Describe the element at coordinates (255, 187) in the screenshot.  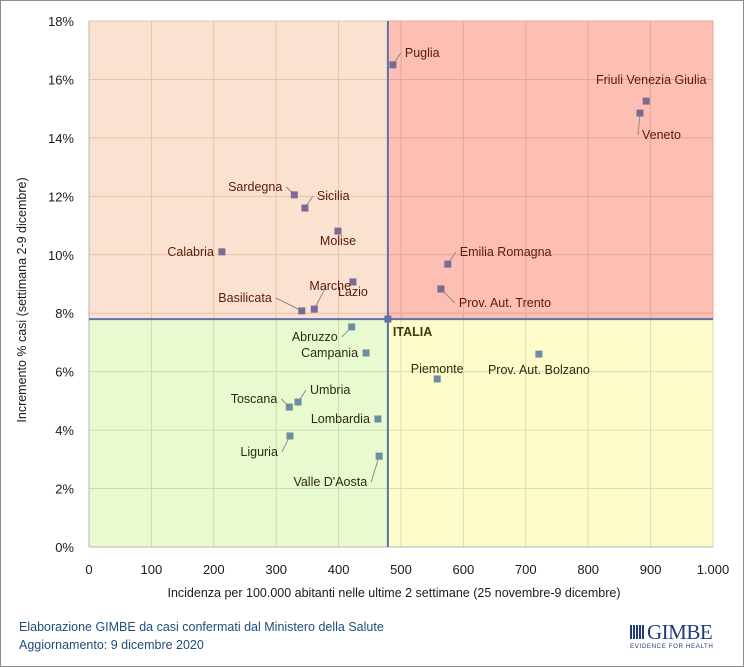
I see `point-label: Sardegna` at that location.